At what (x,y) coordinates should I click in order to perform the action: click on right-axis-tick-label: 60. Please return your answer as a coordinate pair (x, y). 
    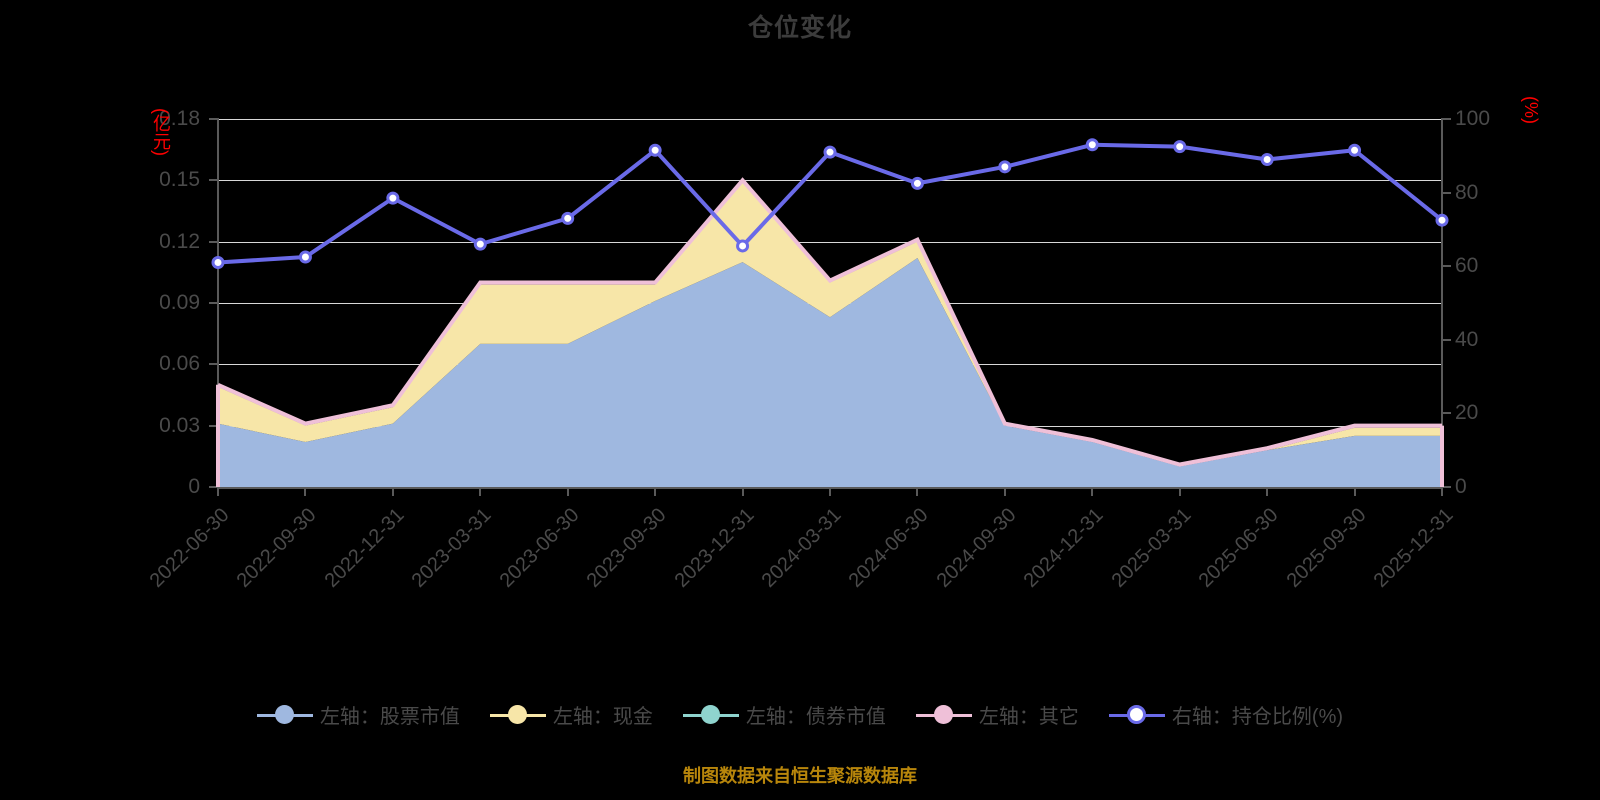
    Looking at the image, I should click on (1467, 266).